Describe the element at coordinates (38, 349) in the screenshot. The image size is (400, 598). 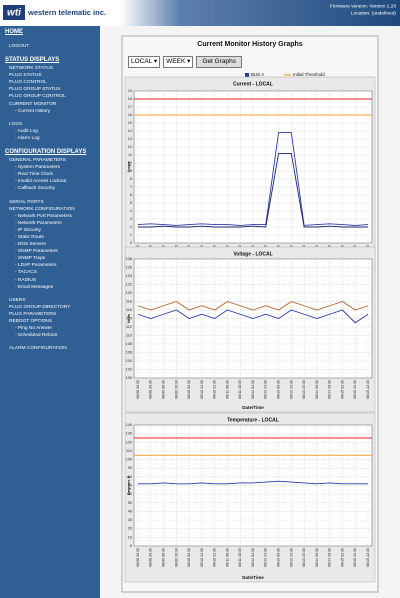
I see `nav-link: ALARM CONFIGURATION` at that location.